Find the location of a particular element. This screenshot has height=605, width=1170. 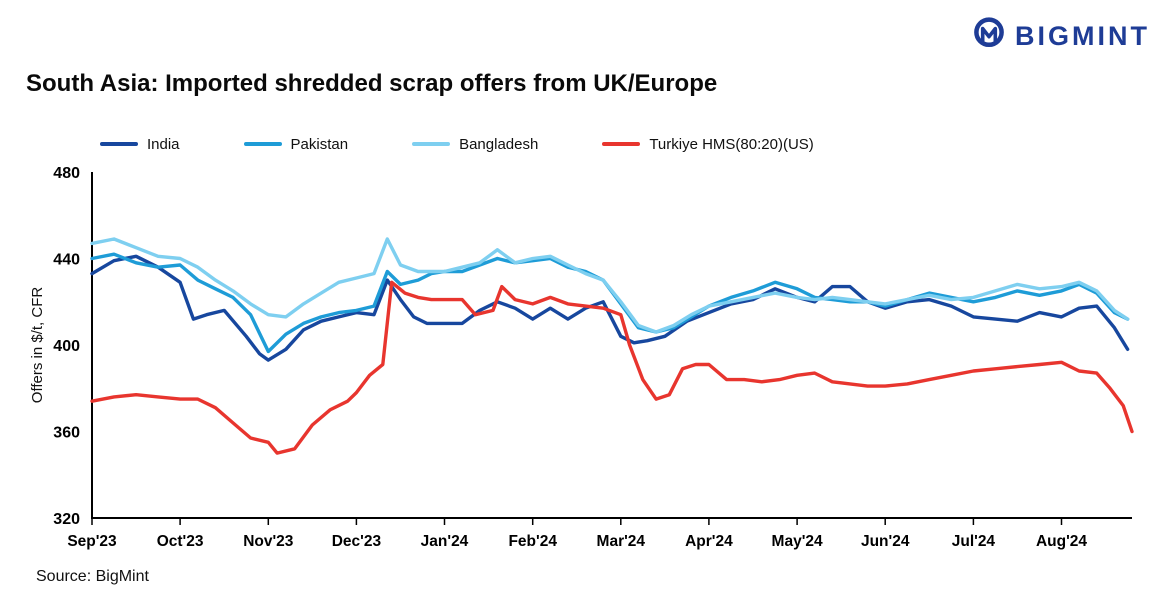

x-tick-label: Feb'24 is located at coordinates (532, 541).